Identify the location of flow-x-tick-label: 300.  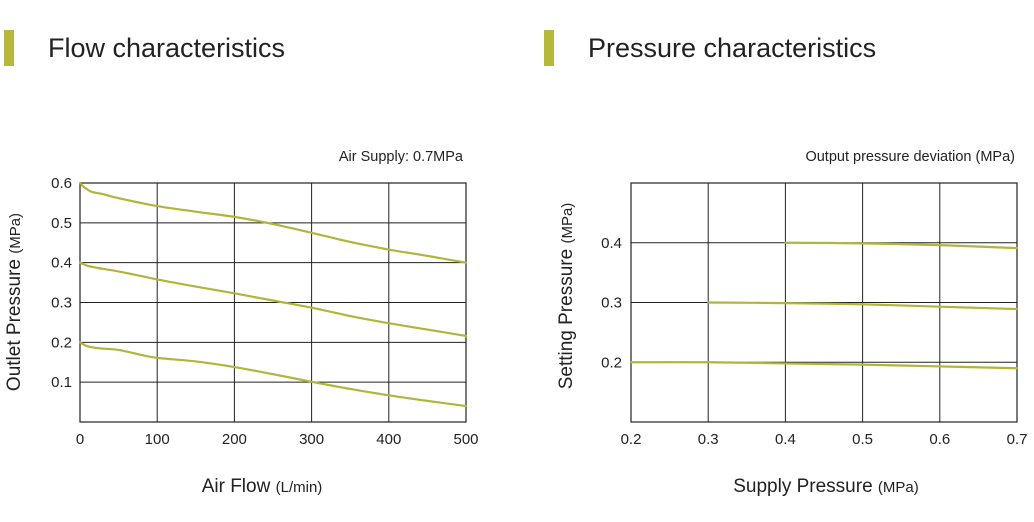
(311, 439).